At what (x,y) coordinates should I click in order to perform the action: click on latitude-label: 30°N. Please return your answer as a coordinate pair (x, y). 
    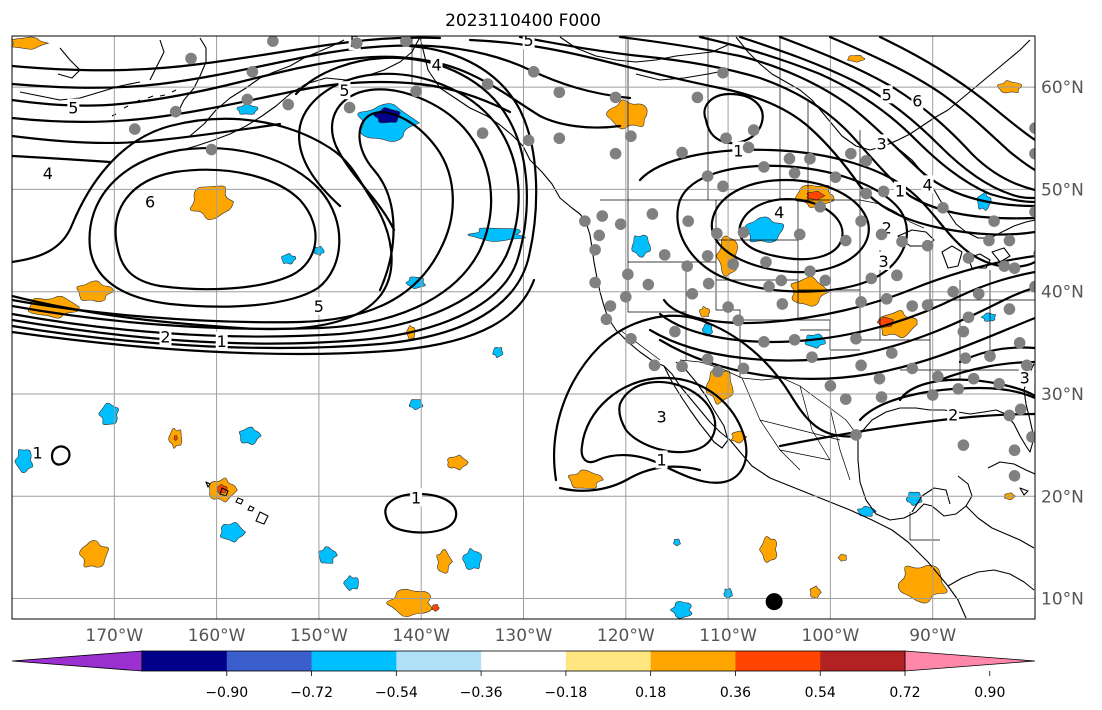
    Looking at the image, I should click on (1062, 395).